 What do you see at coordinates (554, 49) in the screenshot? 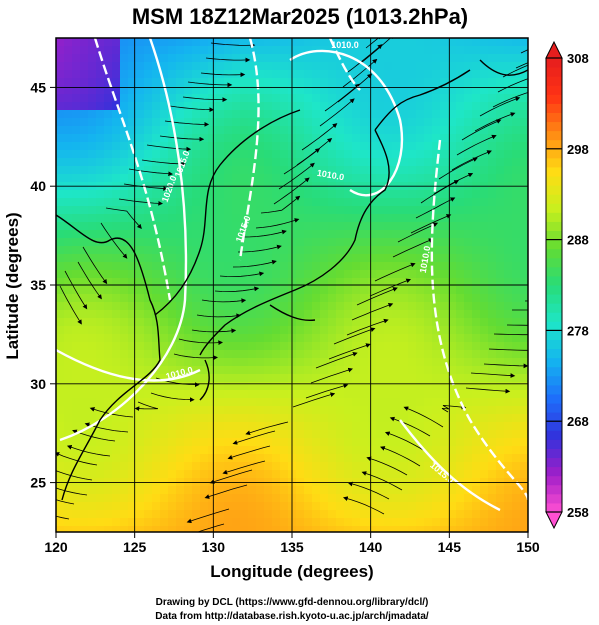
I see `colorbar-max-arrow` at bounding box center [554, 49].